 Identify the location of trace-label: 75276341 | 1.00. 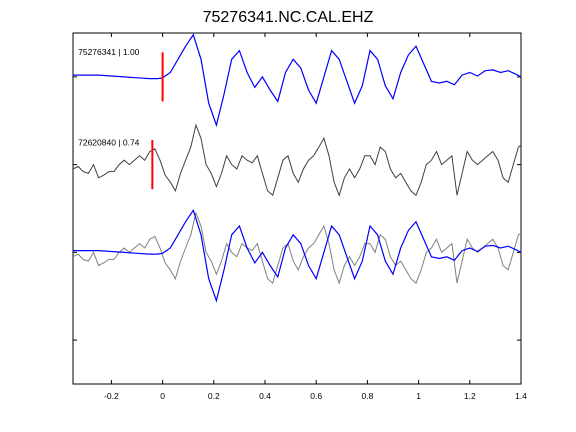
(109, 52).